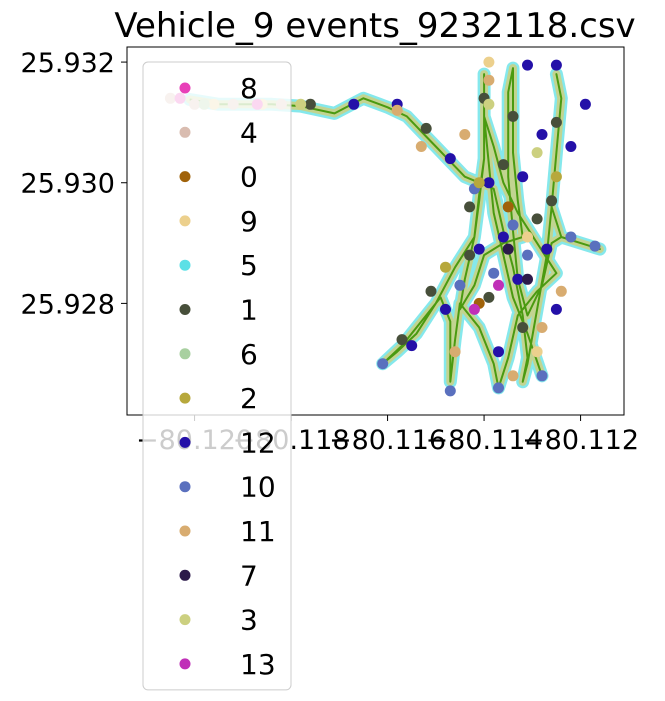 The width and height of the screenshot is (665, 701). Describe the element at coordinates (249, 398) in the screenshot. I see `legend-label: 2` at that location.